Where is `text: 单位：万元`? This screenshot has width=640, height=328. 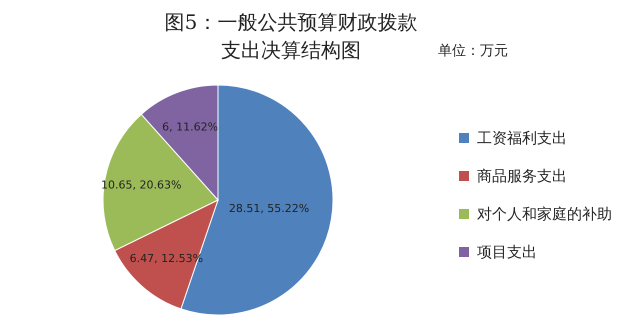
text: 单位：万元 is located at coordinates (473, 51).